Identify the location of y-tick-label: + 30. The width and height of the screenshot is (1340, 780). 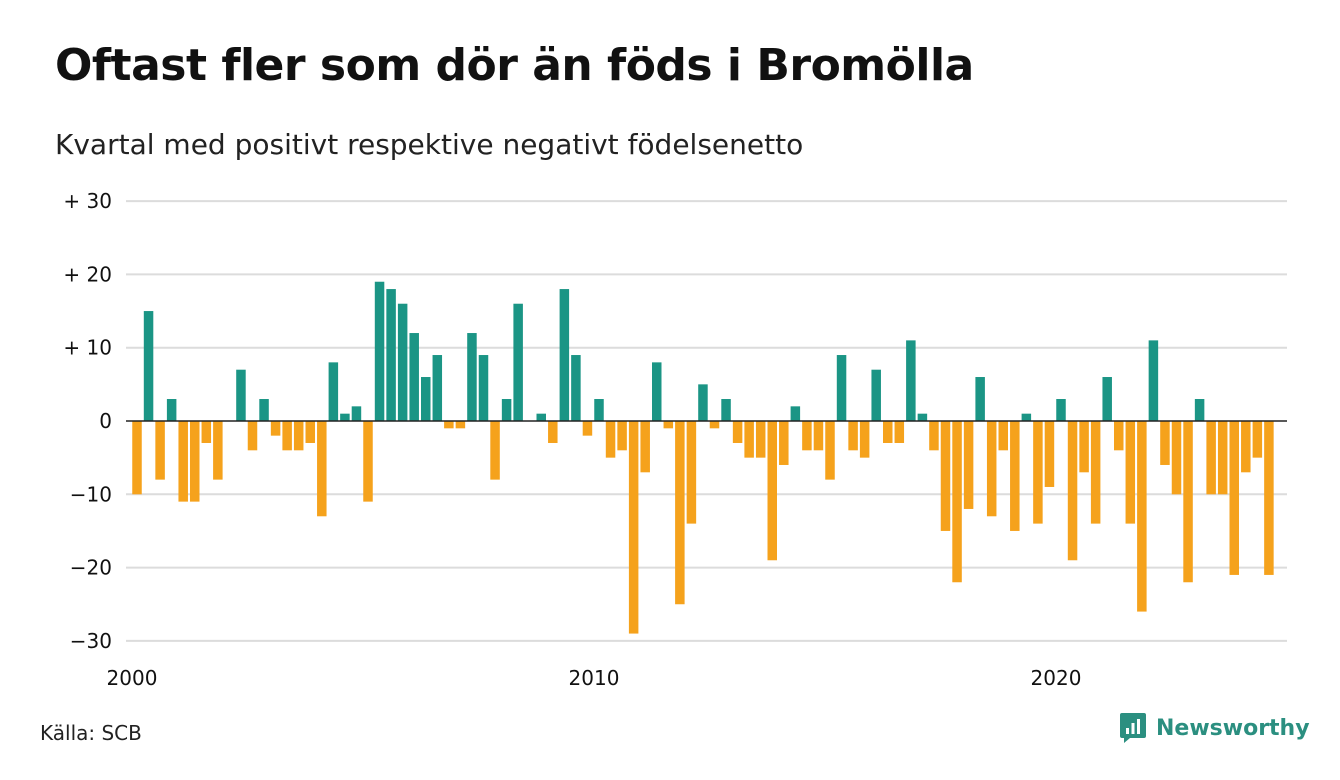
(87, 201).